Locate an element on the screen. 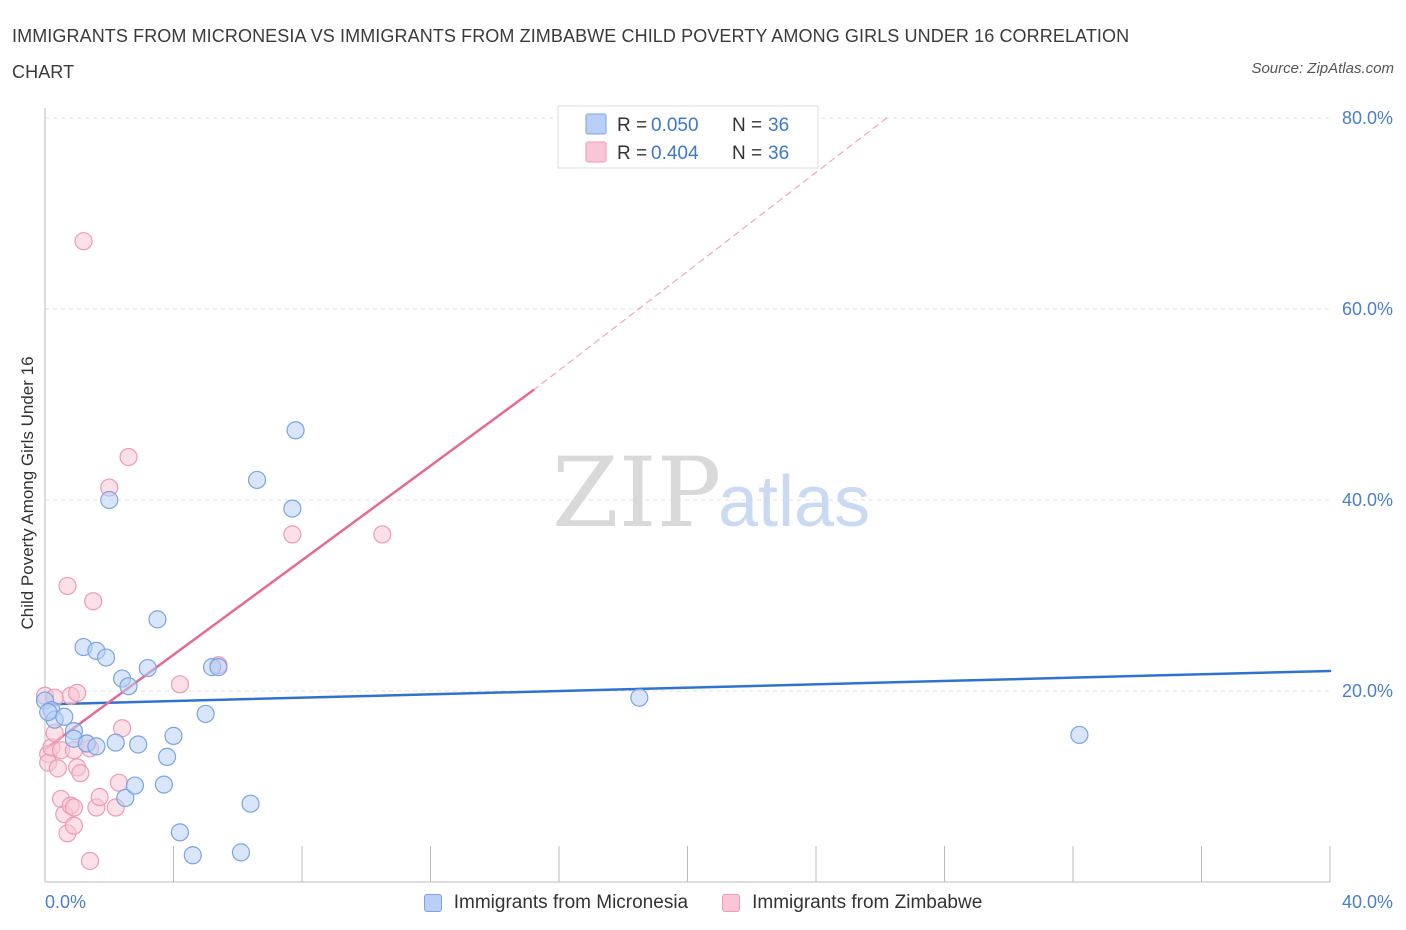  watermark-atlas: atlas is located at coordinates (794, 502).